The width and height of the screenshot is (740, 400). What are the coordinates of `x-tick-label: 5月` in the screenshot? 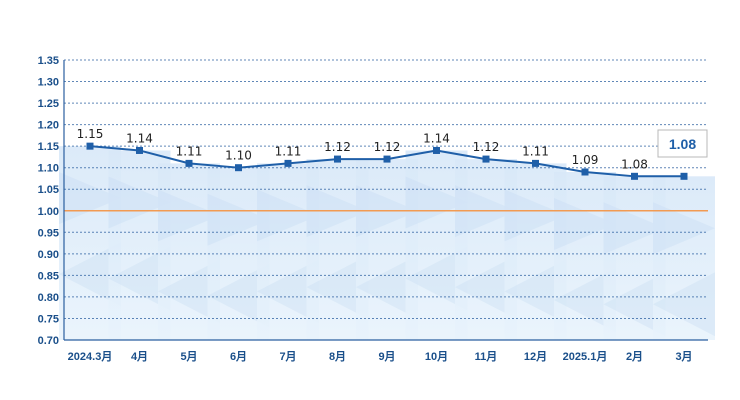 It's located at (188, 356).